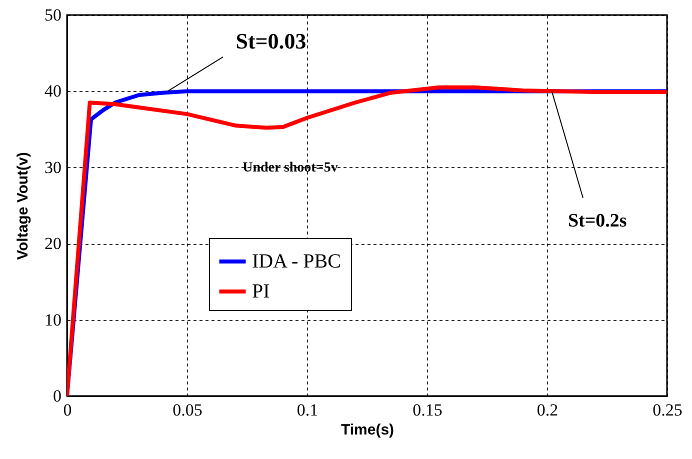 This screenshot has width=692, height=459. What do you see at coordinates (53, 320) in the screenshot?
I see `y-tick-label: 10` at bounding box center [53, 320].